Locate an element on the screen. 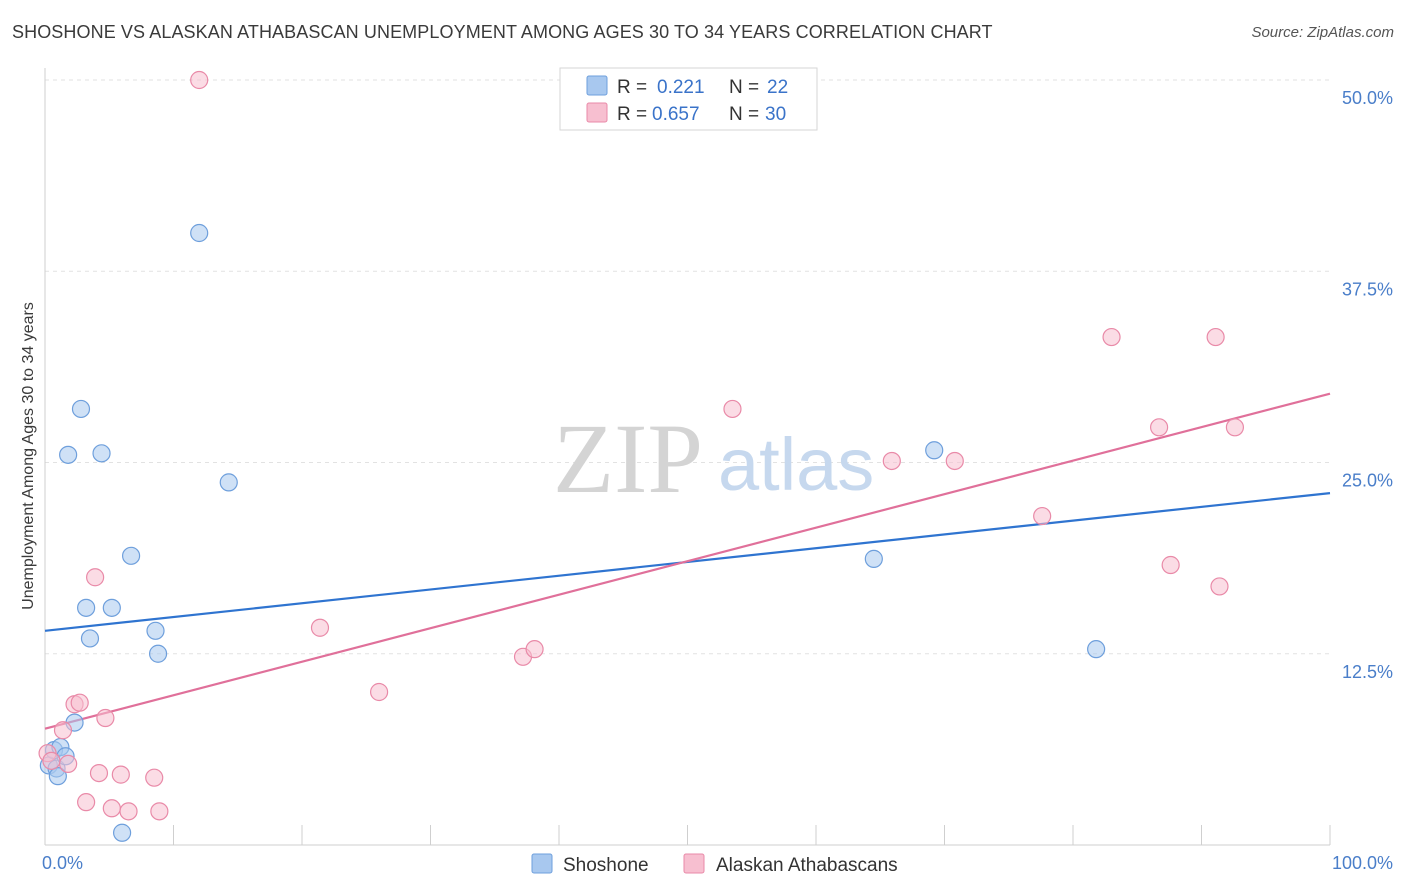  legend-swatch-athabascan is located at coordinates (597, 112).